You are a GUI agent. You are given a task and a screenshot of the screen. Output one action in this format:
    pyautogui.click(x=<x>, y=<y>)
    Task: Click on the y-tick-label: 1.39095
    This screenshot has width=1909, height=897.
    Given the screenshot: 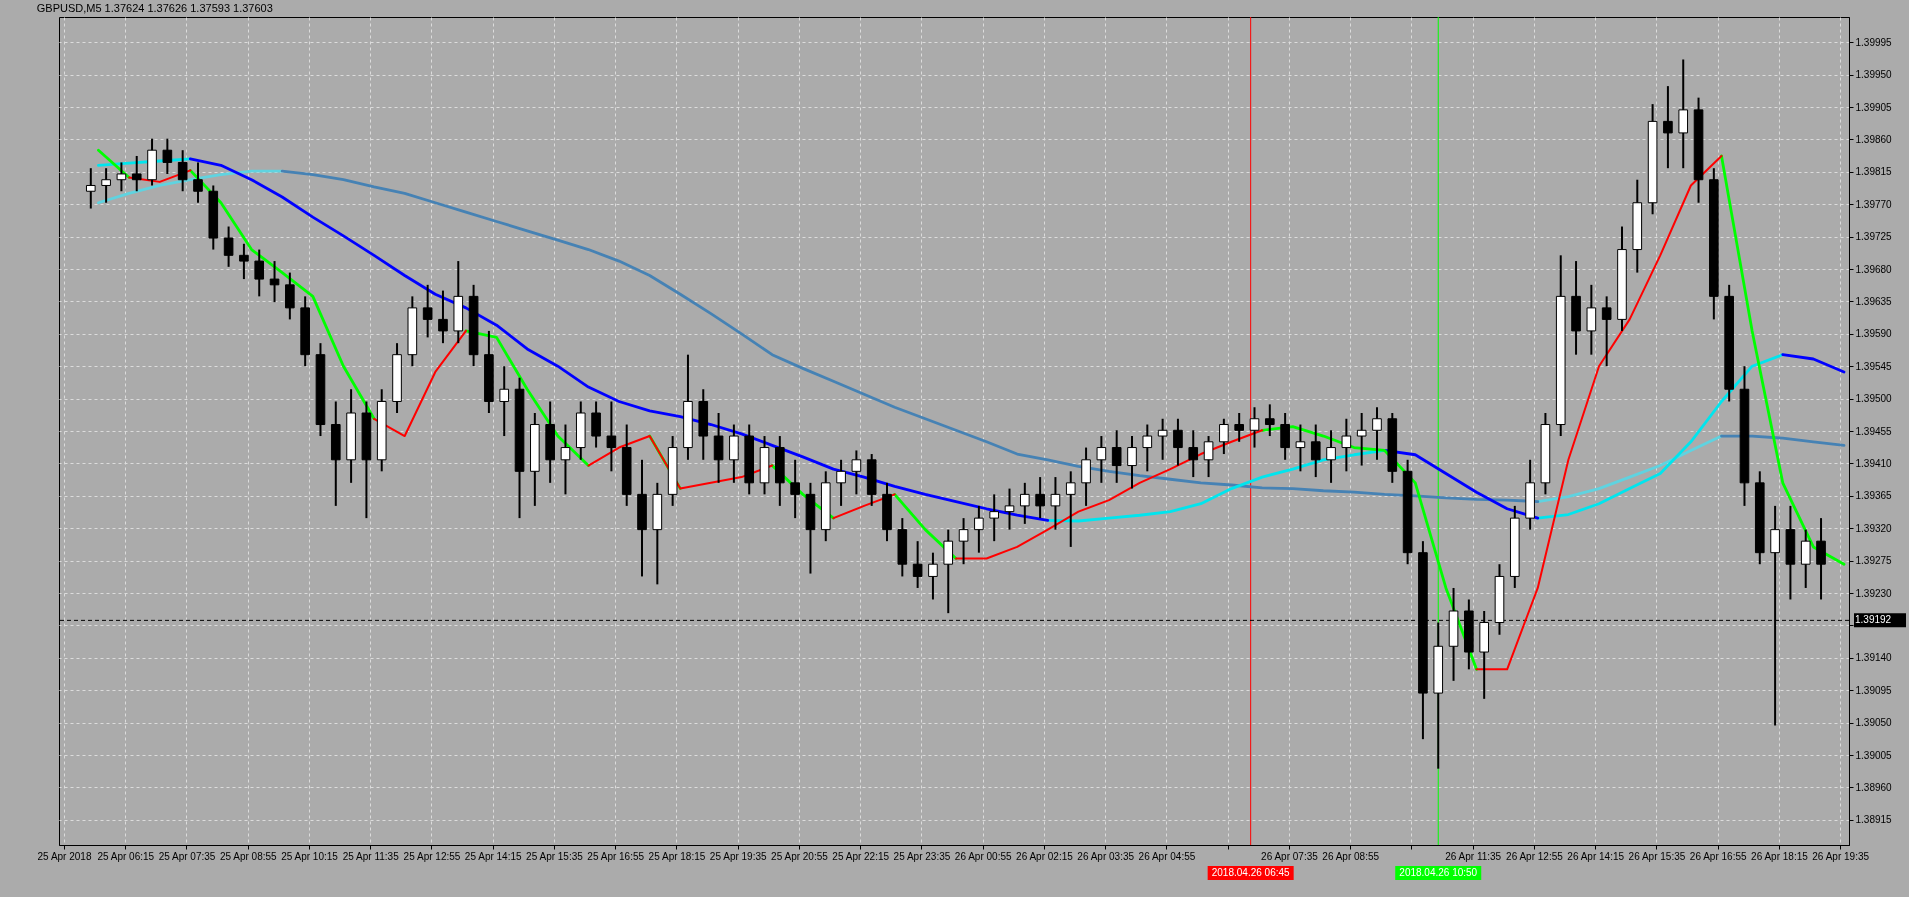 What is the action you would take?
    pyautogui.click(x=1874, y=690)
    